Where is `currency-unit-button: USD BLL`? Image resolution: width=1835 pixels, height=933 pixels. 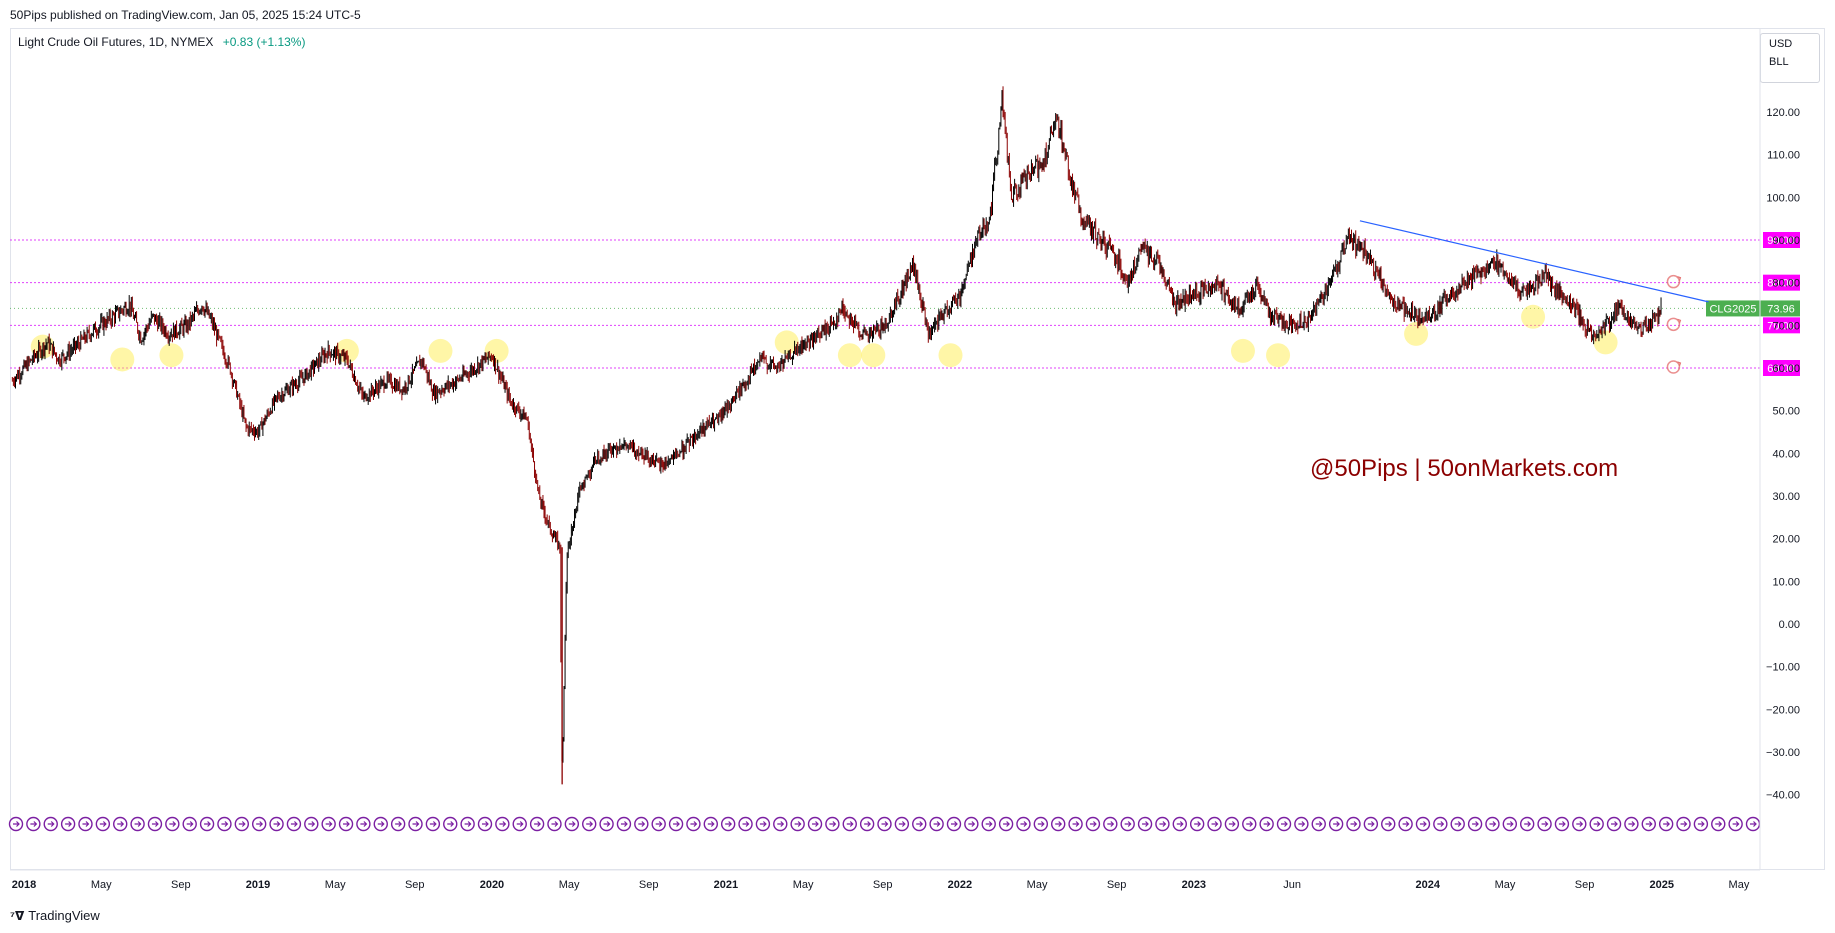 currency-unit-button: USD BLL is located at coordinates (1790, 58).